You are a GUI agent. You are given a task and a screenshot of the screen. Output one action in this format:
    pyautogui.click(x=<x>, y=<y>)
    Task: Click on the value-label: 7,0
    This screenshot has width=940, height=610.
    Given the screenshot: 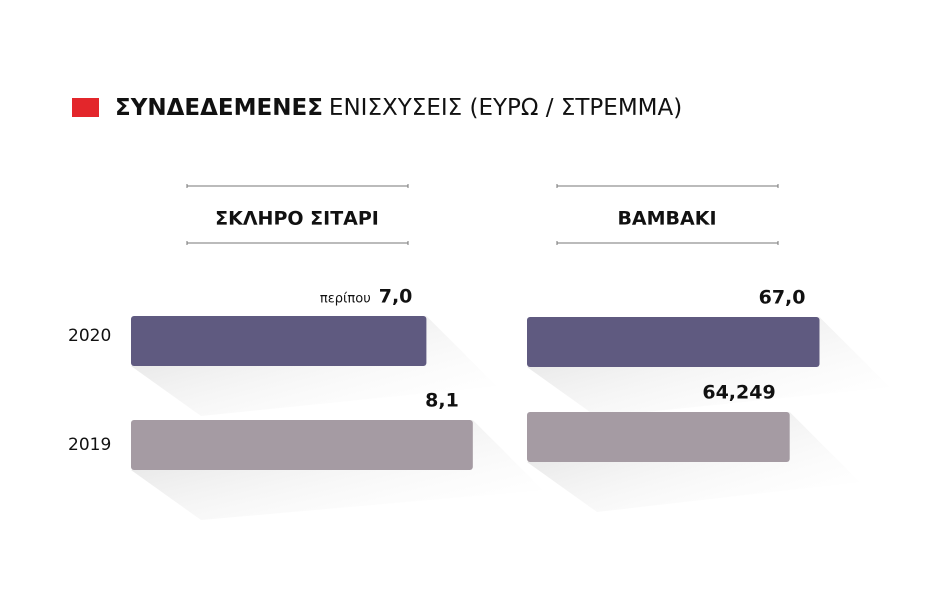 What is the action you would take?
    pyautogui.click(x=396, y=297)
    